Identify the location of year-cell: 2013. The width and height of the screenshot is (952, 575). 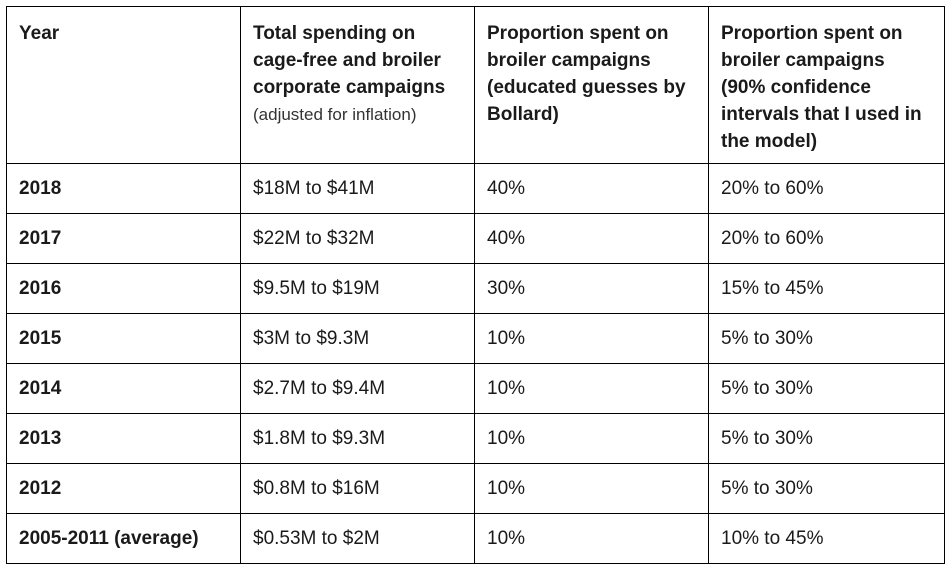
(123, 438).